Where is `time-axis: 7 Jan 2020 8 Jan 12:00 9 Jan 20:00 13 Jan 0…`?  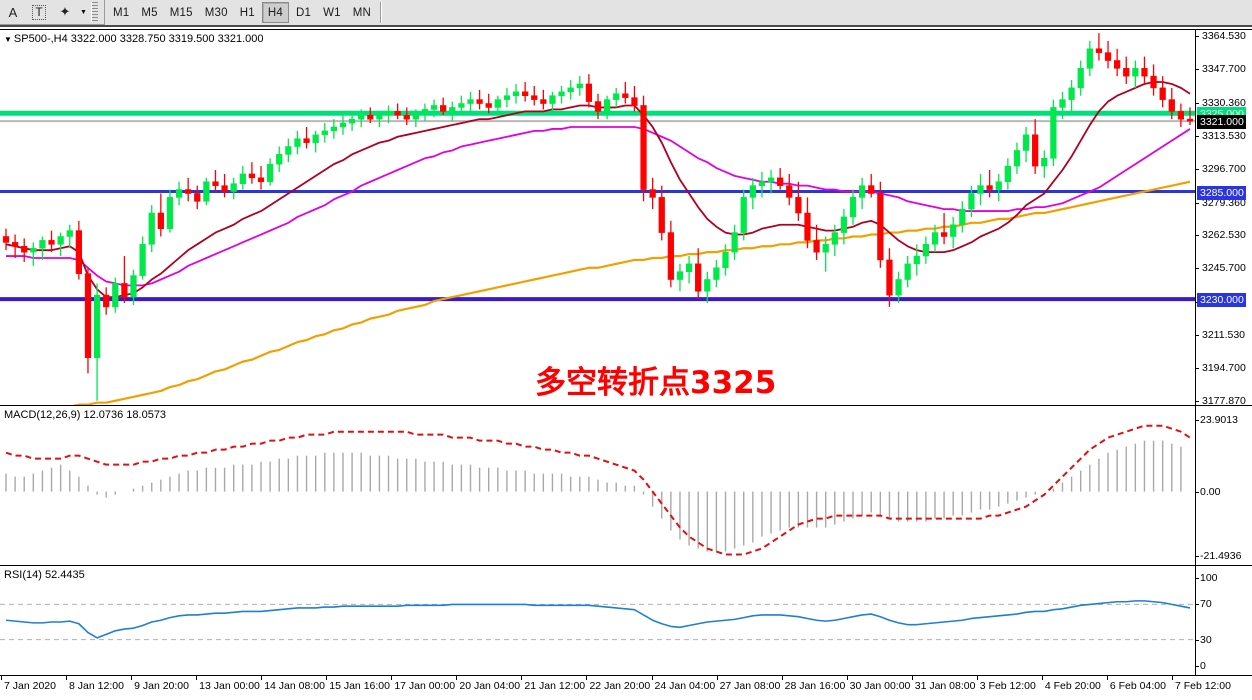
time-axis: 7 Jan 2020 8 Jan 12:00 9 Jan 20:00 13 Jan 0… is located at coordinates (626, 687).